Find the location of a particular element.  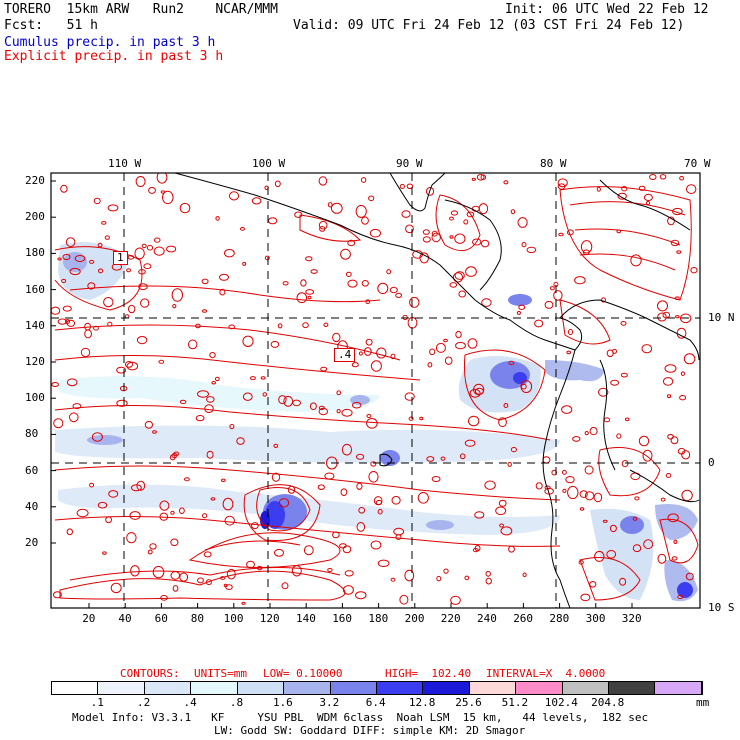

y-tick-label: 160 is located at coordinates (35, 289).